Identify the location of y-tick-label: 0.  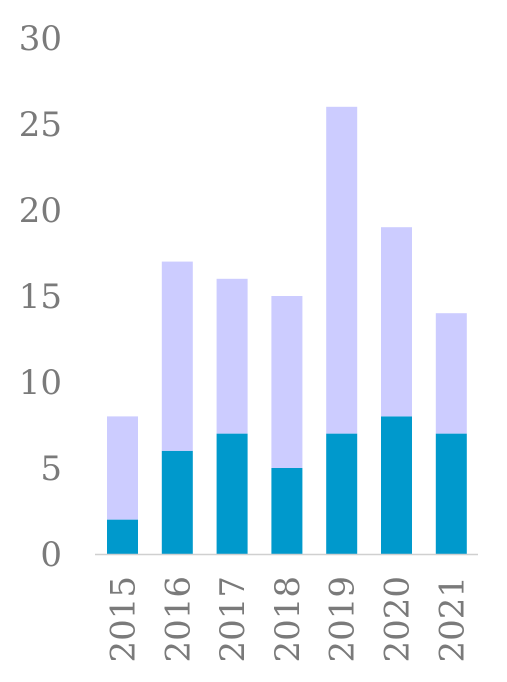
(51, 555).